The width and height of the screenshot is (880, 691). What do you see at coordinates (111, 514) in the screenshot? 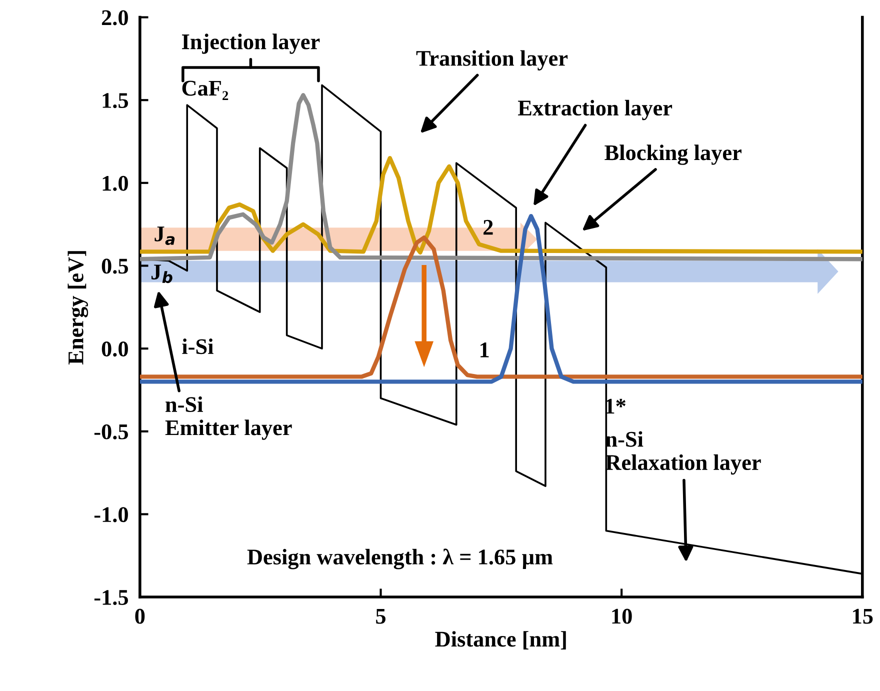
I see `y-tick-label: -1.0` at bounding box center [111, 514].